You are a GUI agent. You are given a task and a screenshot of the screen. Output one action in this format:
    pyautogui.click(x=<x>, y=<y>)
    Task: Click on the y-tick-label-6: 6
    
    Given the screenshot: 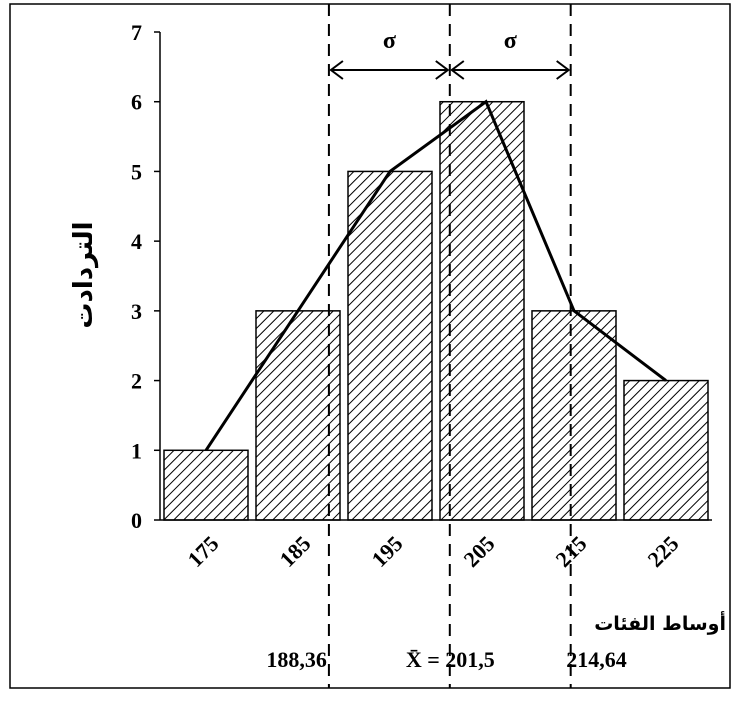 What is the action you would take?
    pyautogui.click(x=136, y=102)
    